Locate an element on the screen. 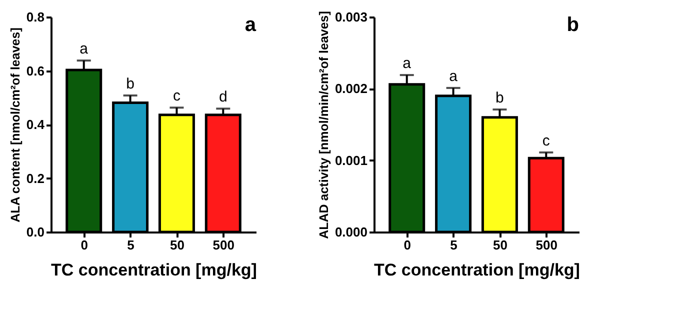 This screenshot has width=685, height=328. y-axis-title: ALAD activity [nmol/min/cm²of leaves] is located at coordinates (323, 125).